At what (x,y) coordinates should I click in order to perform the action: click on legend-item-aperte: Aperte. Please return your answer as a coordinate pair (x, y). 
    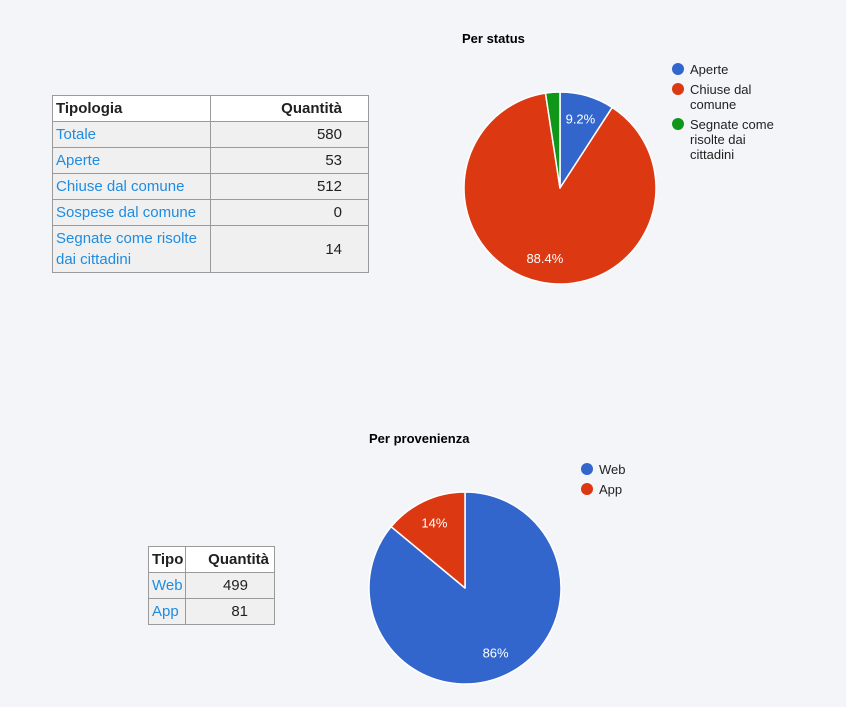
    Looking at the image, I should click on (725, 69).